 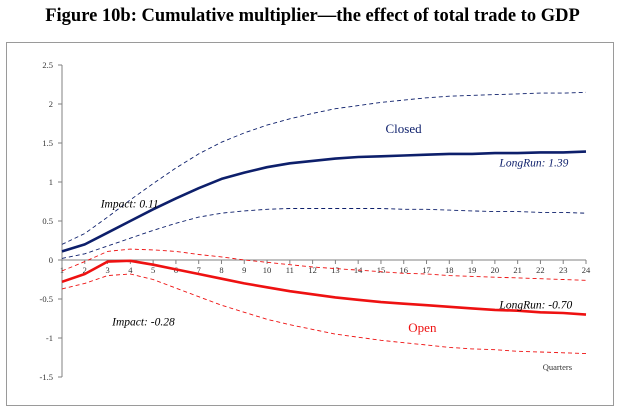 I want to click on x-tick-label: 12, so click(x=312, y=270).